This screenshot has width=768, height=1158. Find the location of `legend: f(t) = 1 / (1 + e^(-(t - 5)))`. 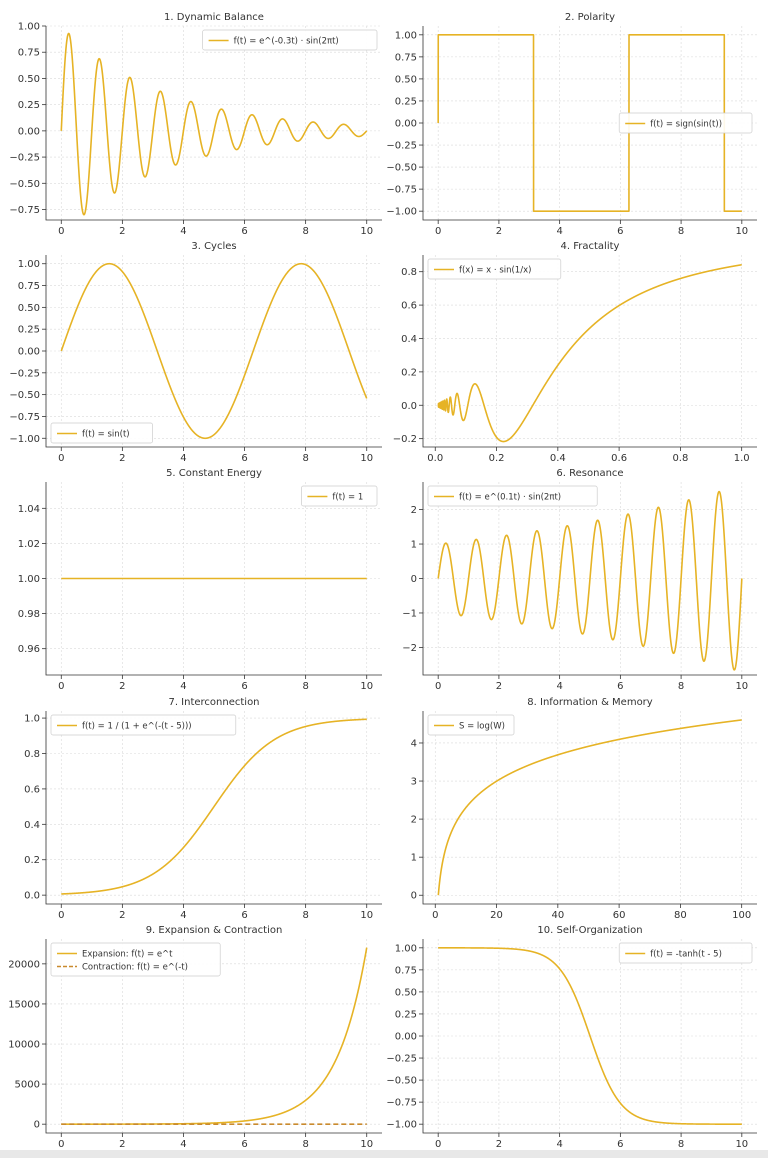

legend: f(t) = 1 / (1 + e^(-(t - 5))) is located at coordinates (143, 725).